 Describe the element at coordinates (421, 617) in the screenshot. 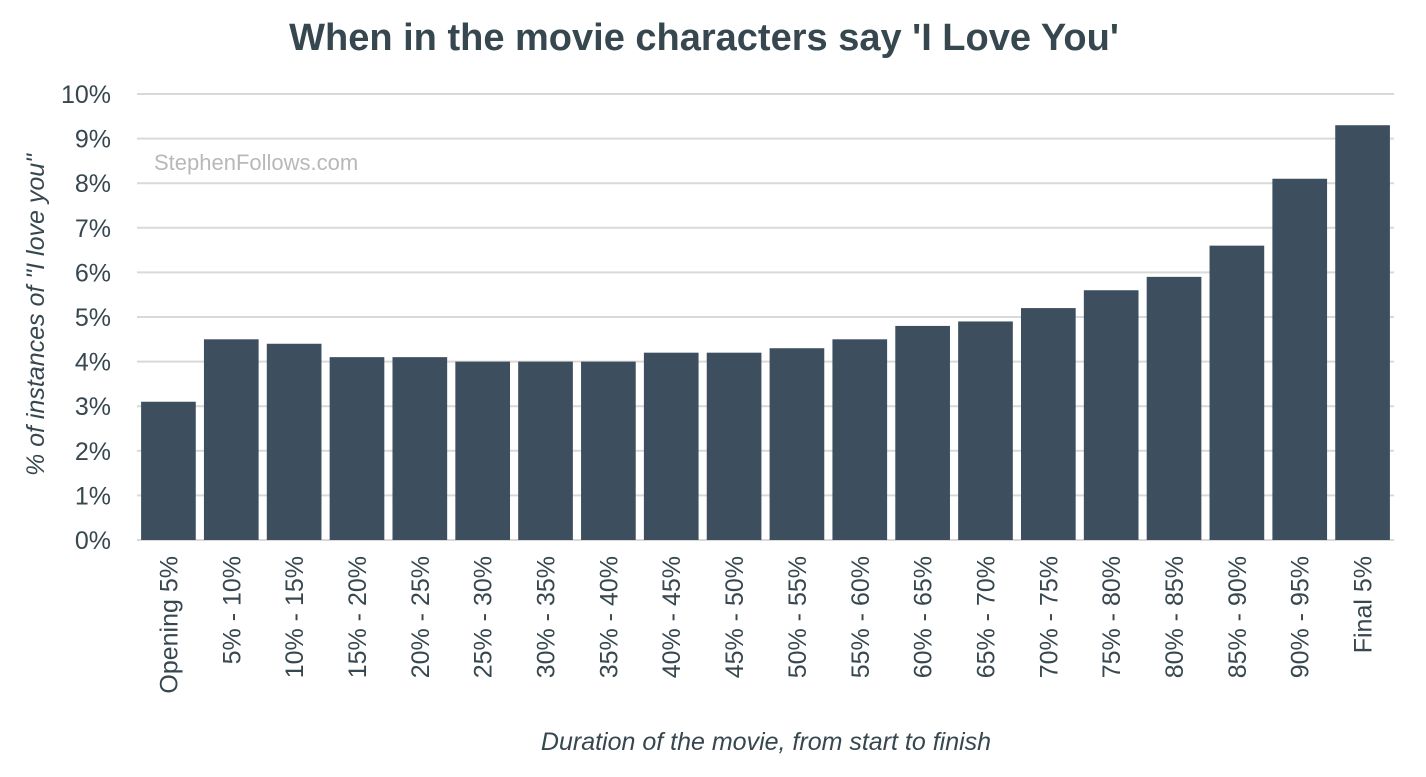

I see `x-tick-label: 20% - 25%` at that location.